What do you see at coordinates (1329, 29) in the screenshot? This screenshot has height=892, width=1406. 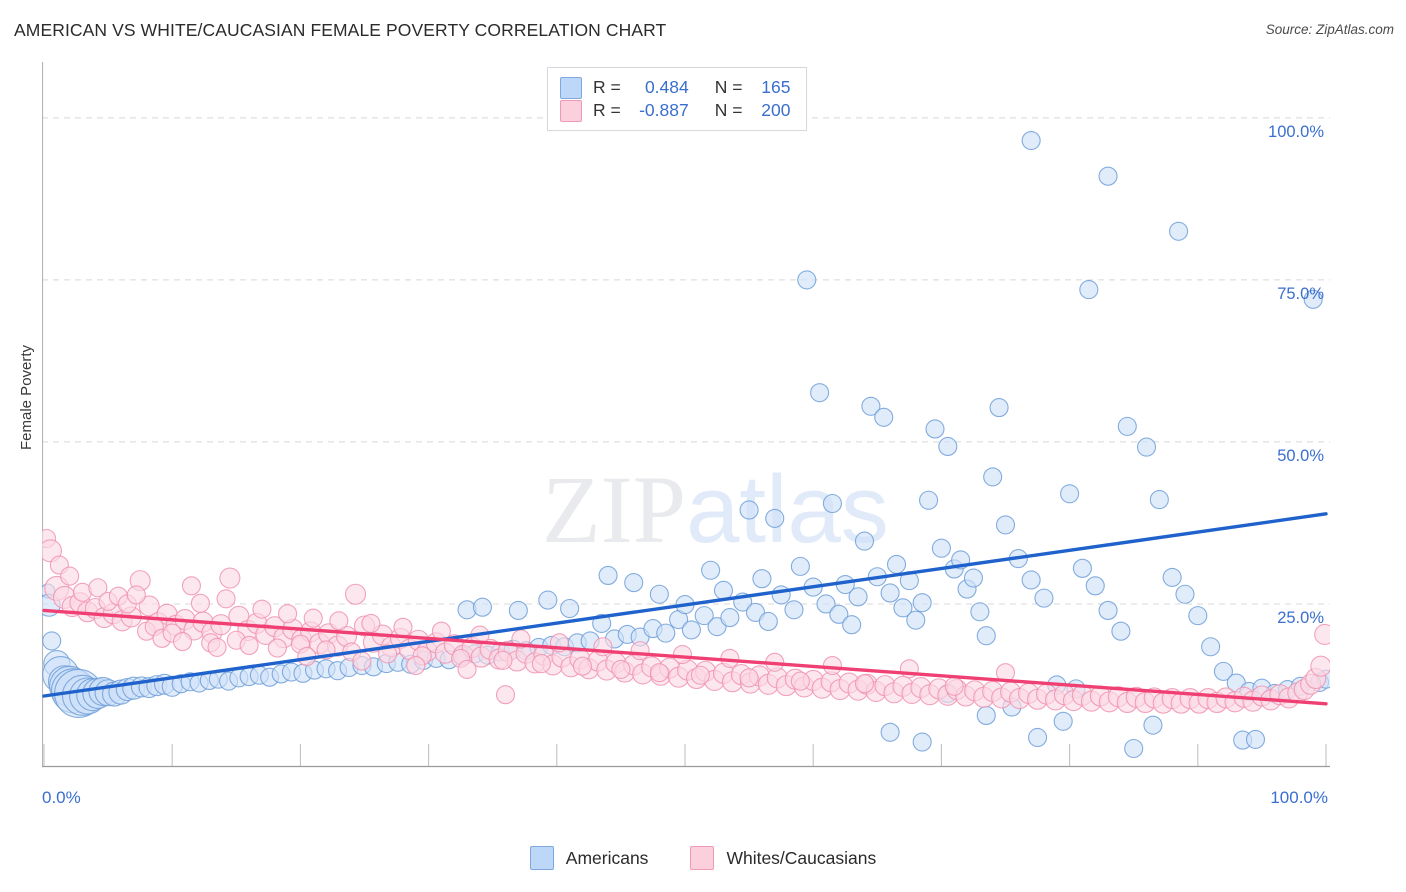 I see `source-attribution: Source: ZipAtlas.com` at bounding box center [1329, 29].